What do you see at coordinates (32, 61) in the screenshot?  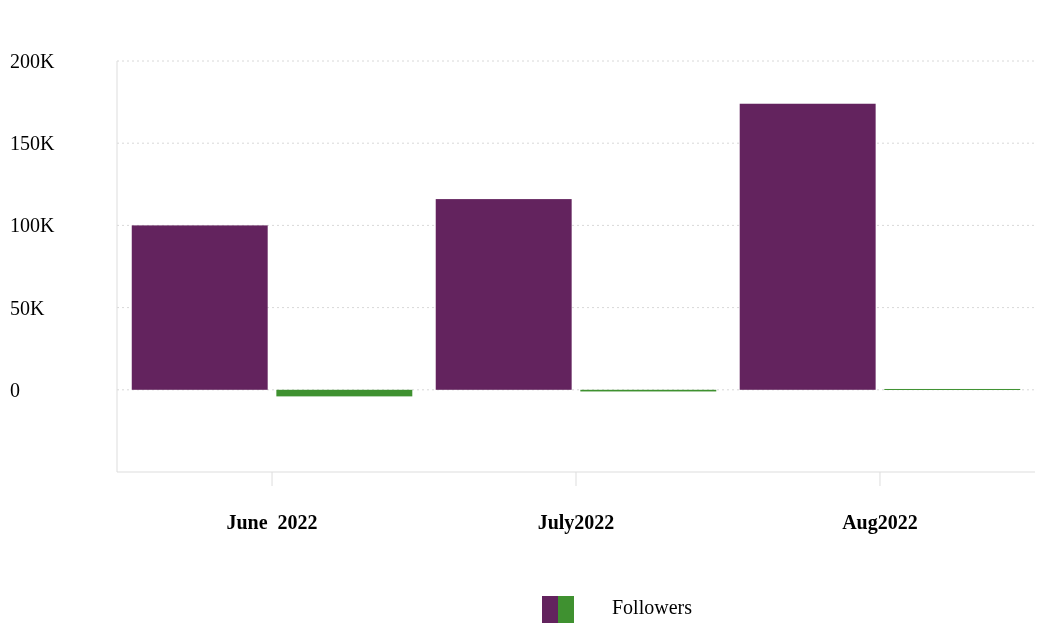 I see `y-tick-label: 200K` at bounding box center [32, 61].